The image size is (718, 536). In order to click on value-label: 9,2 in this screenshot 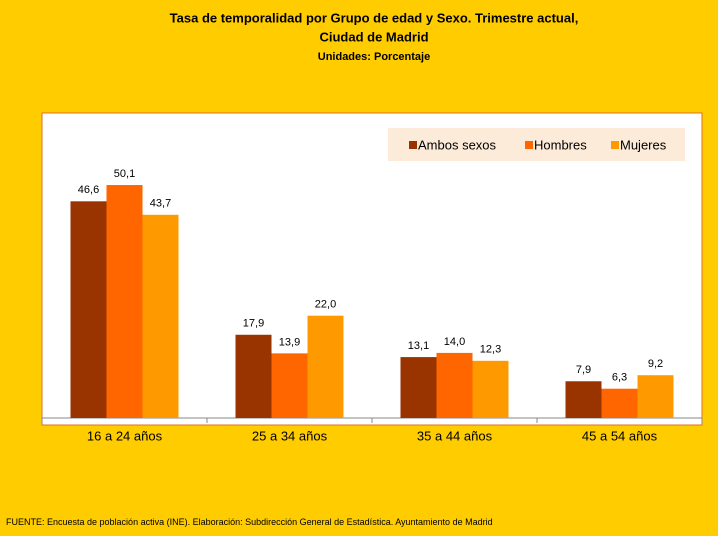, I will do `click(655, 364)`.